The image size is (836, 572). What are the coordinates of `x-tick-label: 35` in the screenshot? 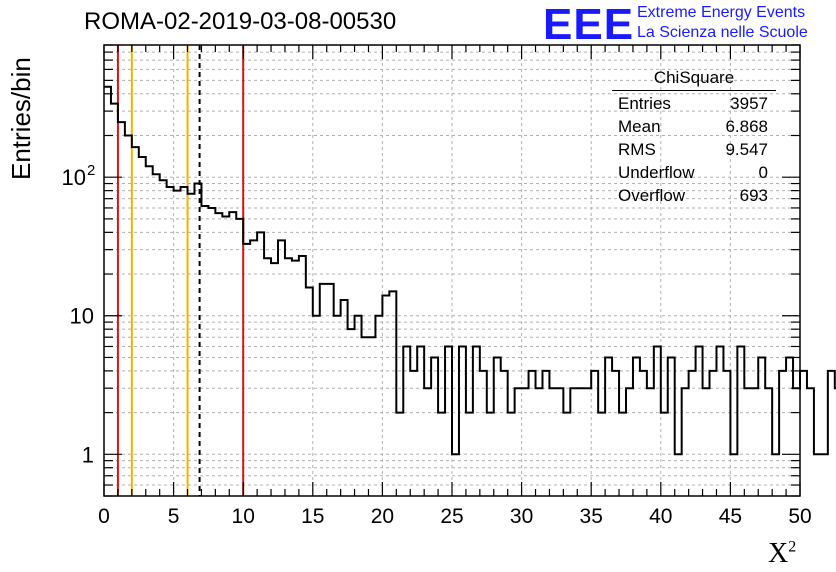 It's located at (591, 516).